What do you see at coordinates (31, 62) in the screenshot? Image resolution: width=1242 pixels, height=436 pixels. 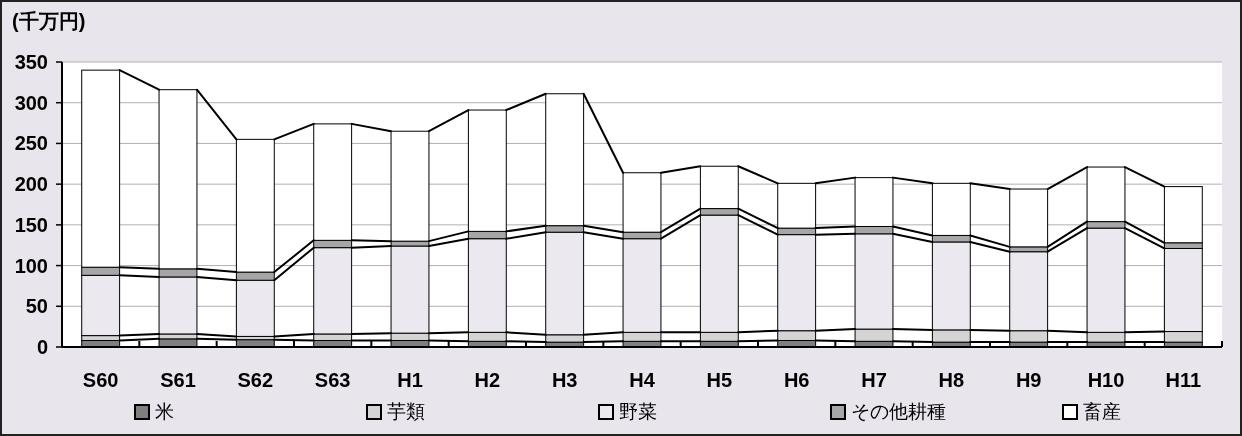 I see `y-tick-label: 350` at bounding box center [31, 62].